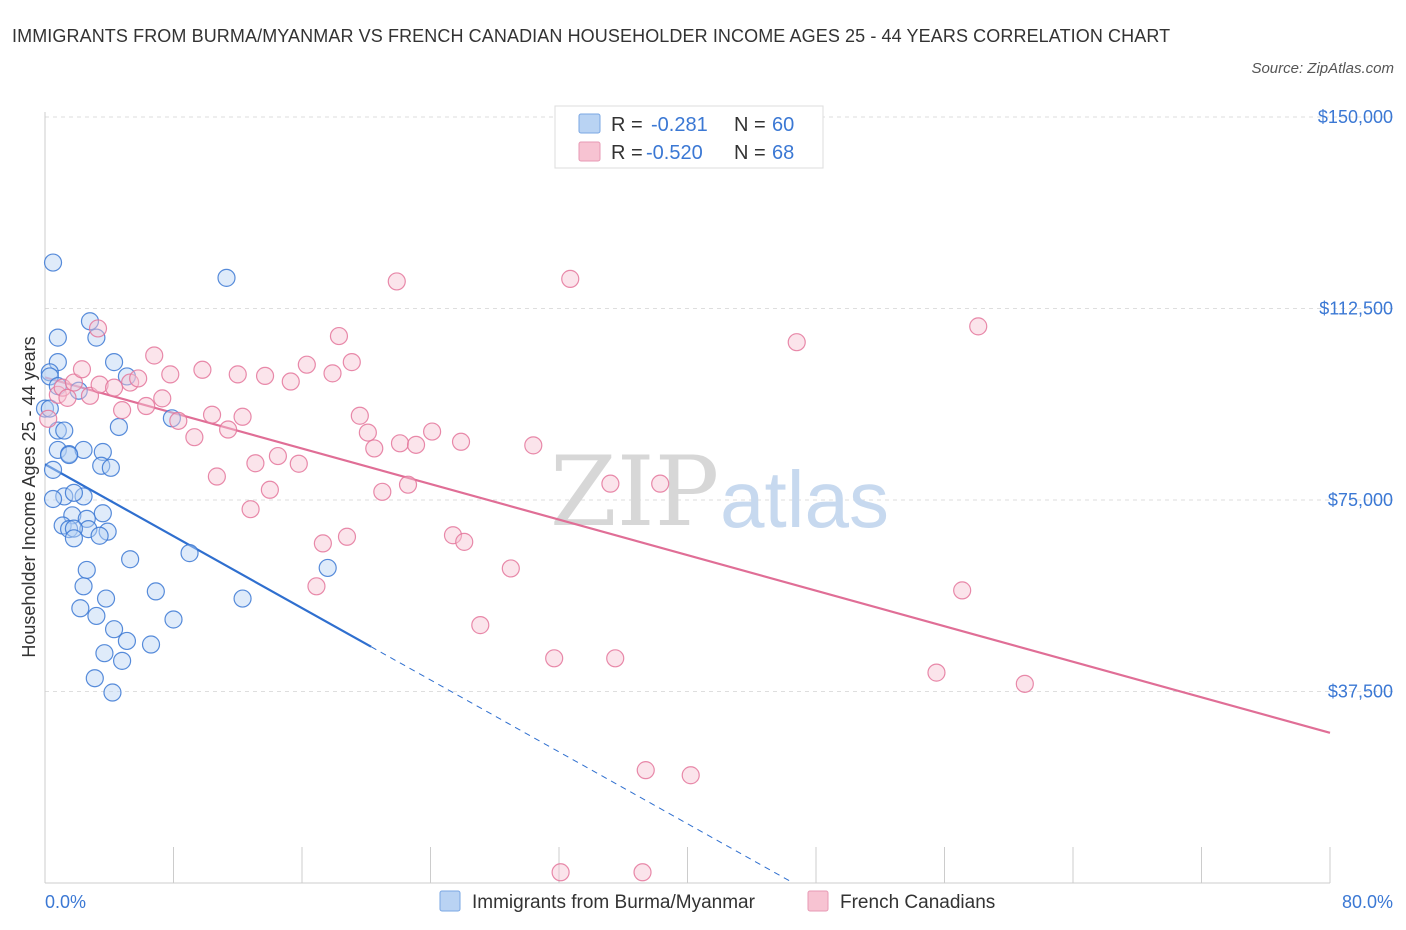 This screenshot has width=1406, height=930. Describe the element at coordinates (581, 764) in the screenshot. I see `trend-line-burma-extension` at that location.